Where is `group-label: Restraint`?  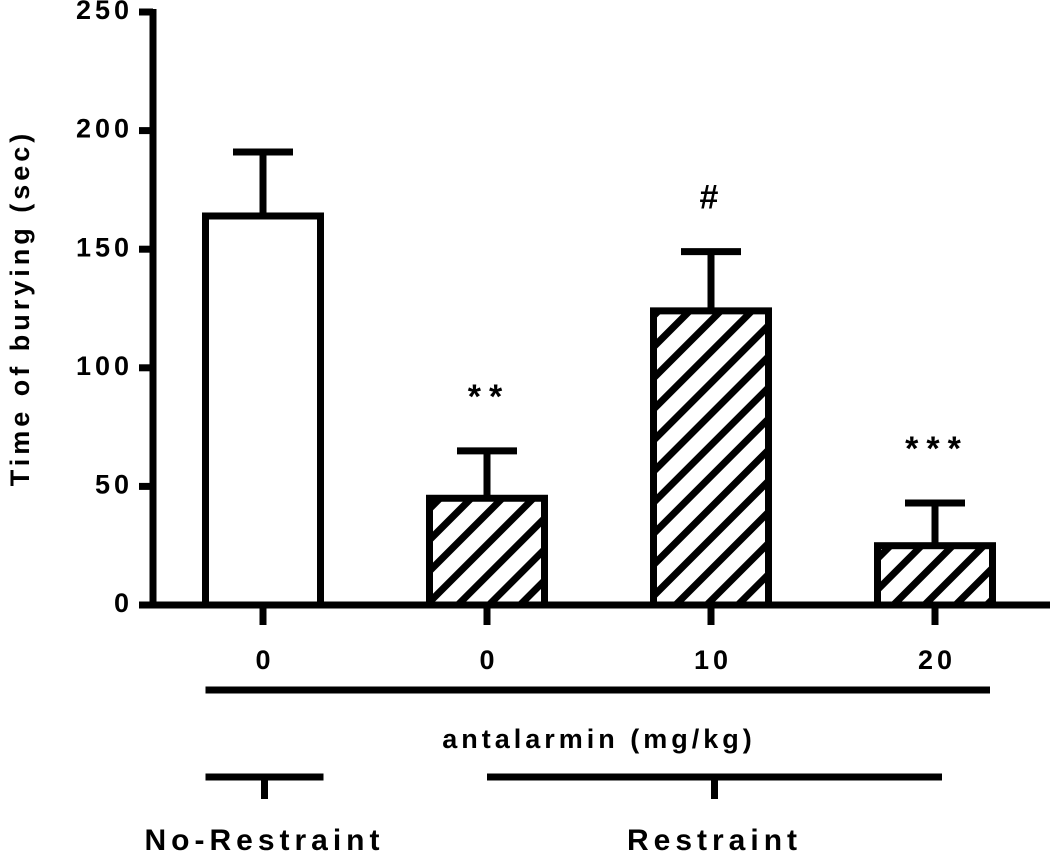
group-label: Restraint is located at coordinates (714, 840).